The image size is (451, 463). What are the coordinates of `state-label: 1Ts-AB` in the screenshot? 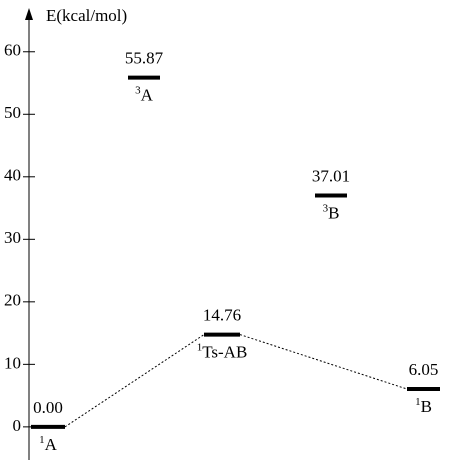 It's located at (222, 351).